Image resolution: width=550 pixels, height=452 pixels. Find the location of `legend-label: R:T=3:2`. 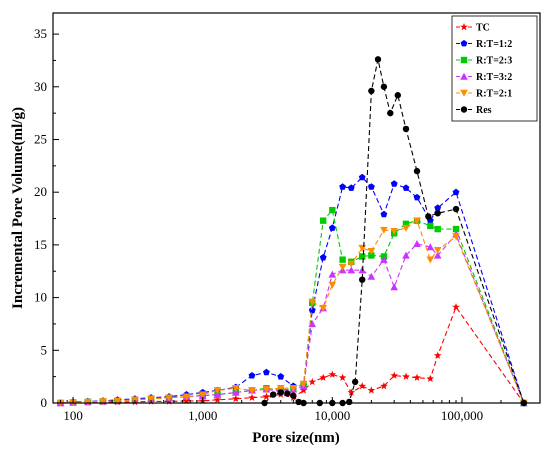

legend-label: R:T=3:2 is located at coordinates (494, 77).